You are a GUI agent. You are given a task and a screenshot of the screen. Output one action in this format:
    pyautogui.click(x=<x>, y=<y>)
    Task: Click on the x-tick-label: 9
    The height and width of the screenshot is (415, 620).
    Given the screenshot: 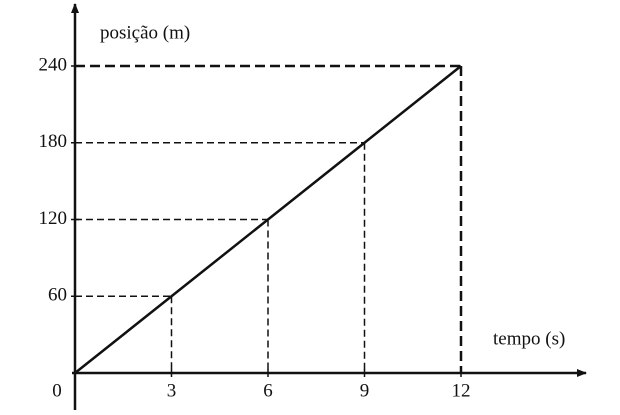 What is the action you would take?
    pyautogui.click(x=365, y=390)
    